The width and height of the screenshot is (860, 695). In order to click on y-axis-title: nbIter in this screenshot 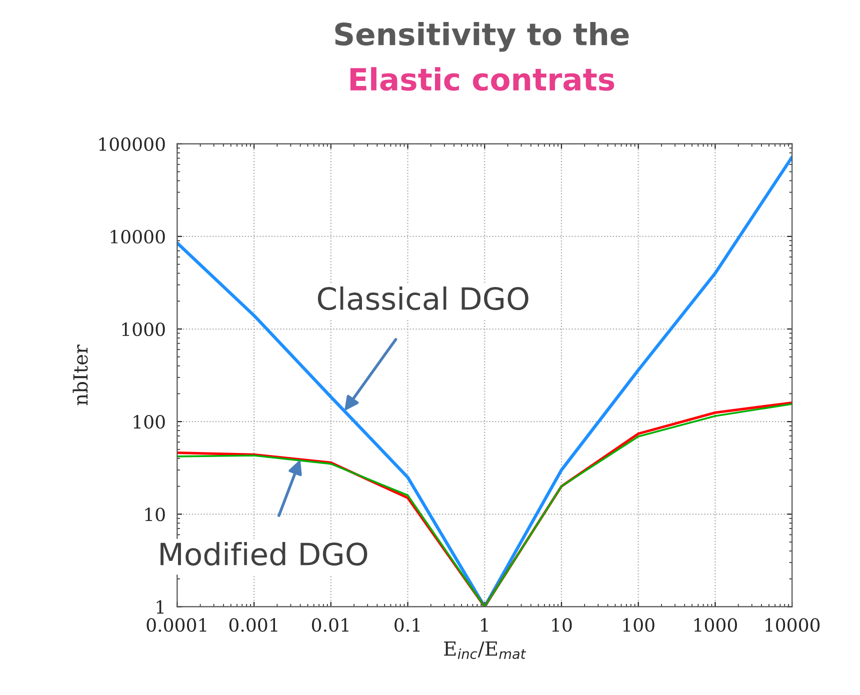, I will do `click(80, 375)`.